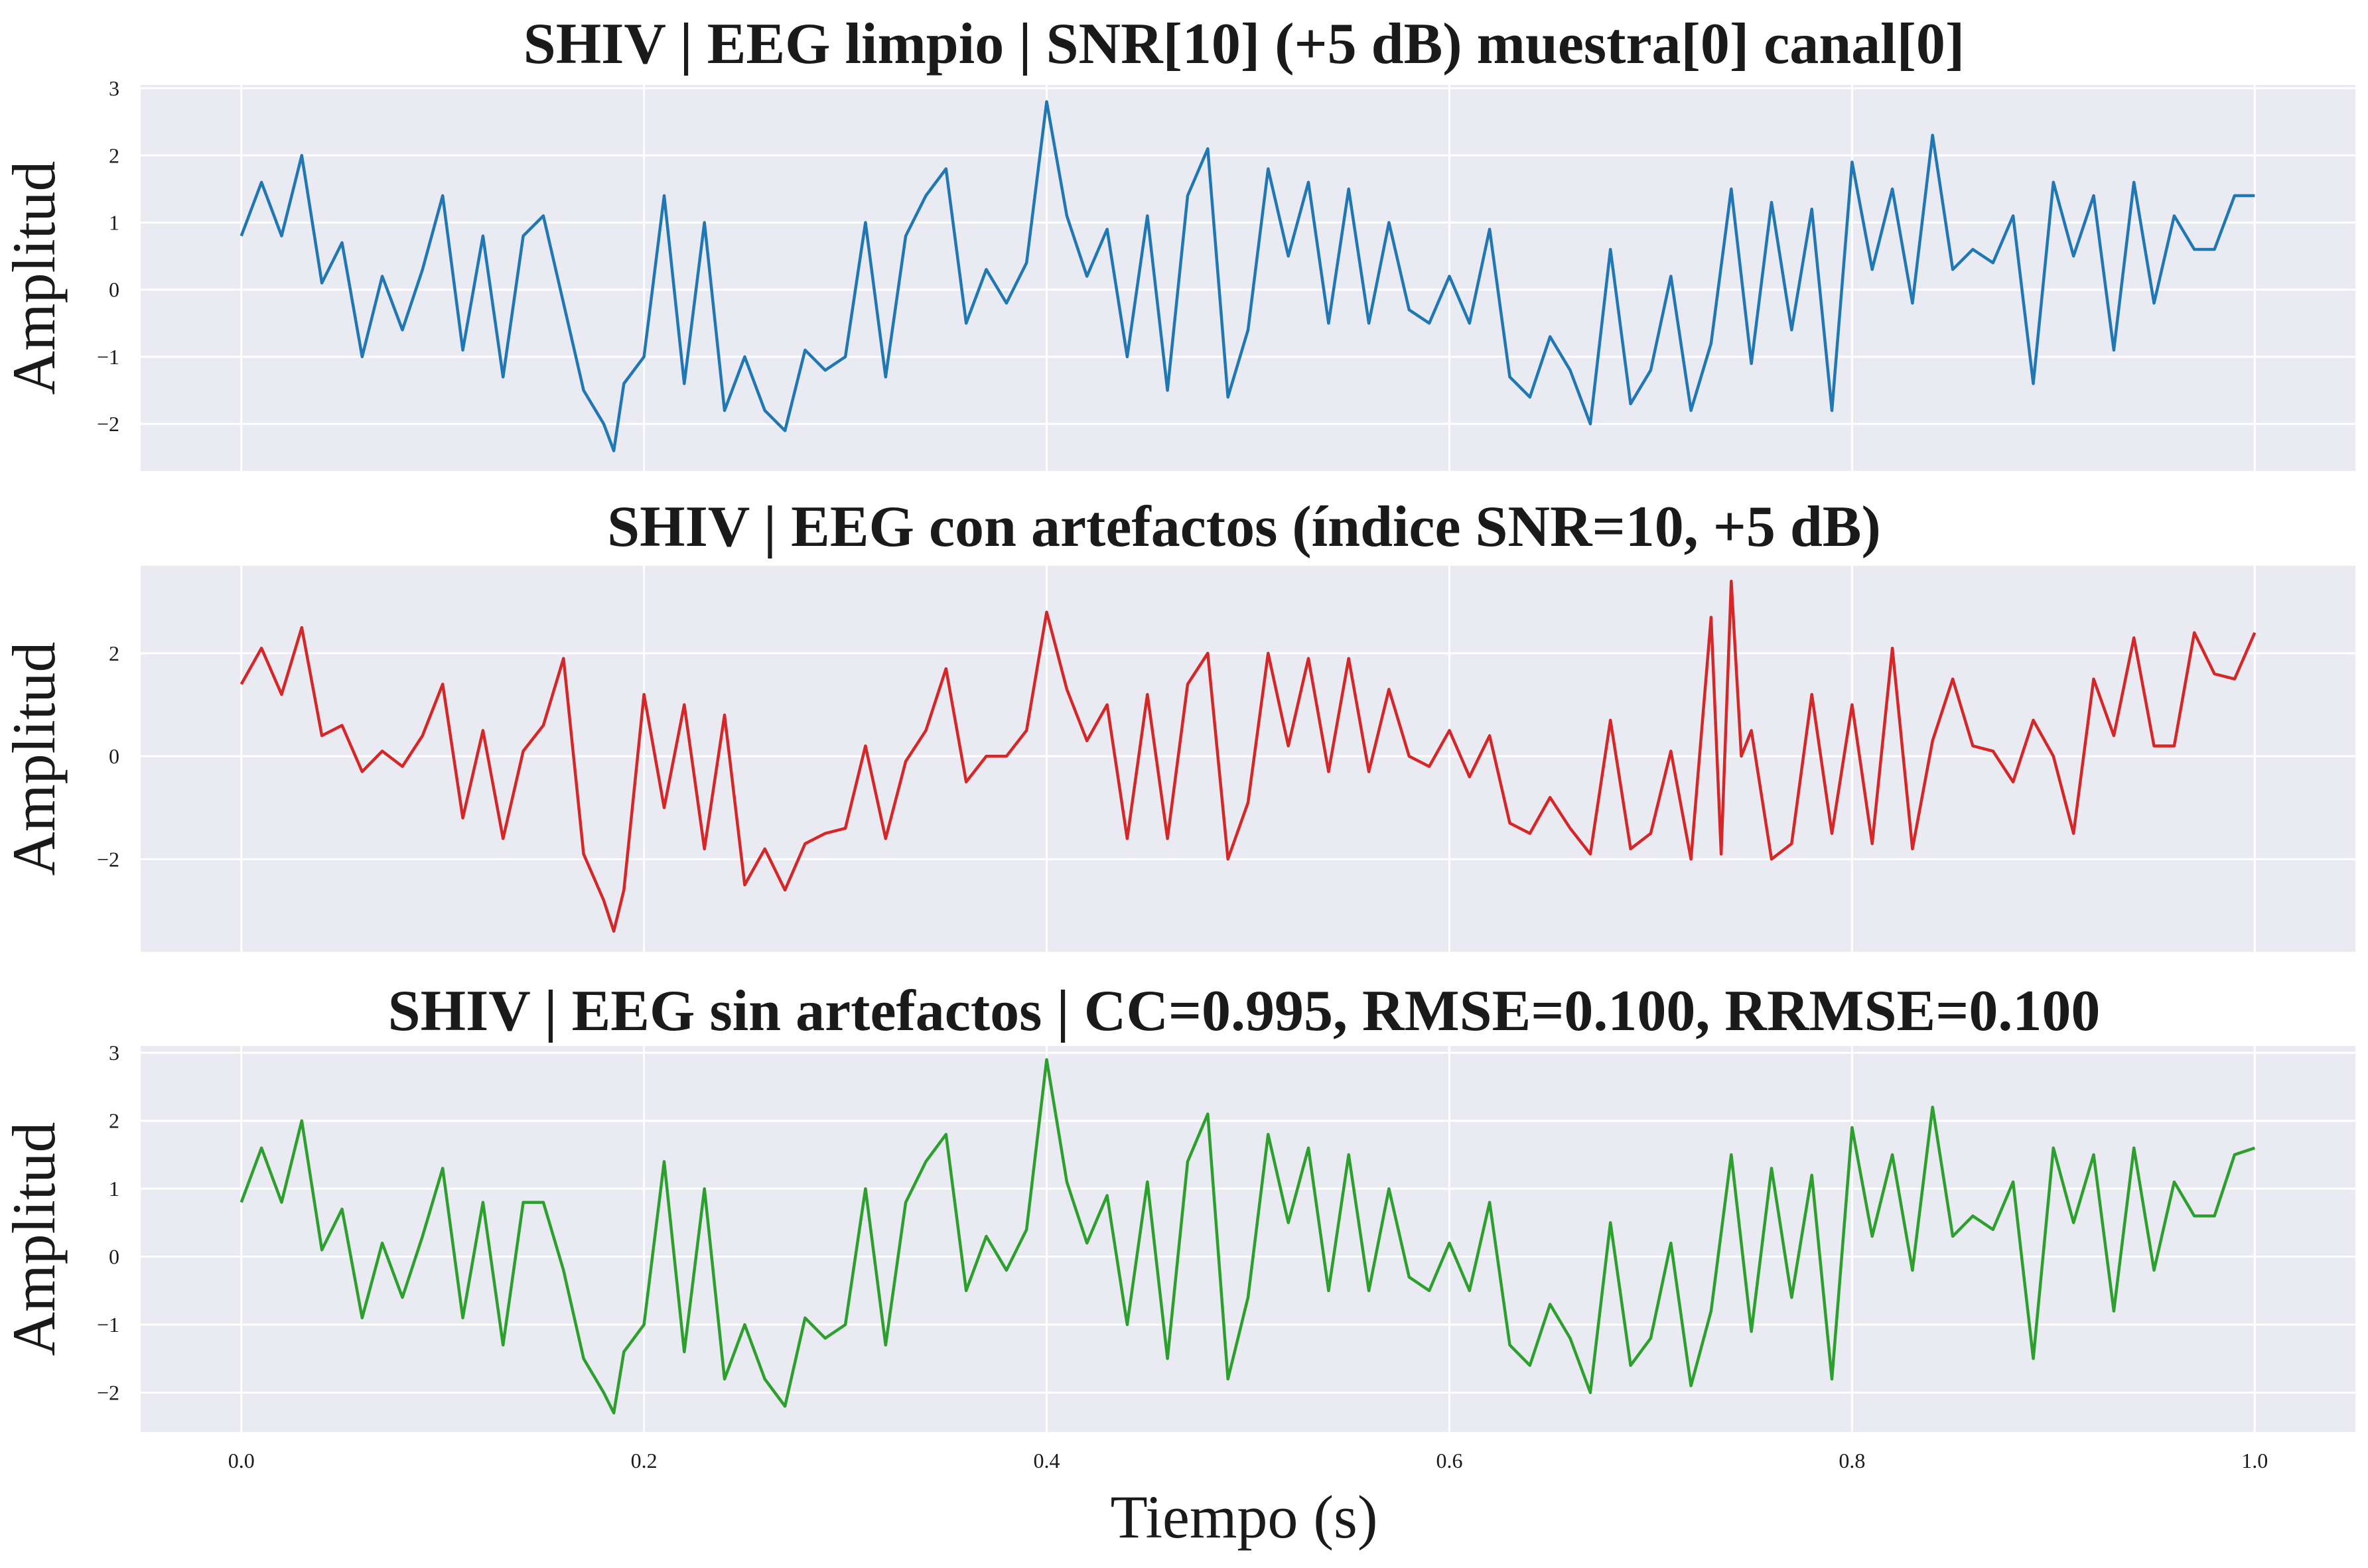 This screenshot has width=2368, height=1568. I want to click on x-tick-label: 0.4, so click(1047, 1460).